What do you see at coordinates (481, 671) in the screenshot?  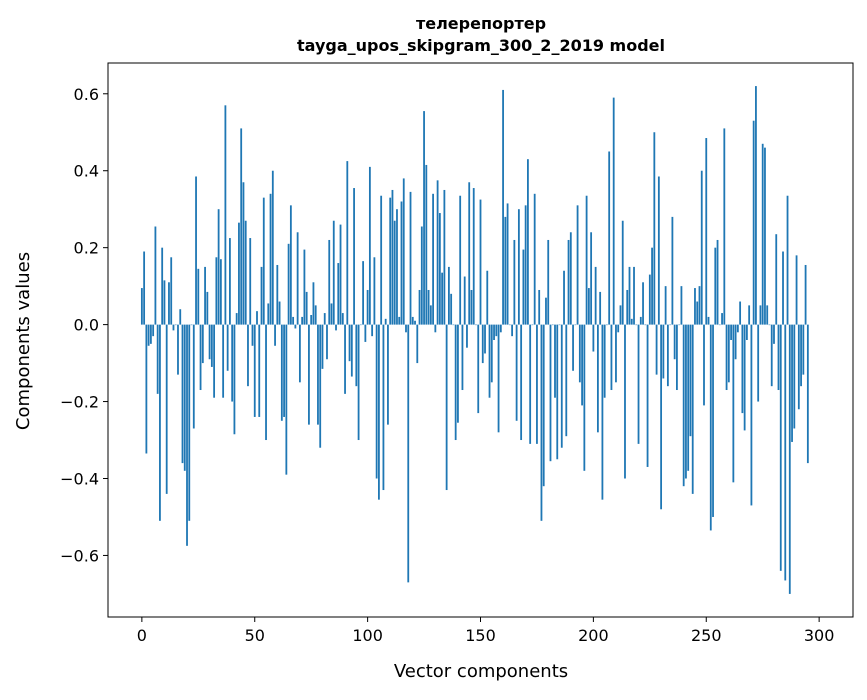 I see `x-axis-label: Vector components` at bounding box center [481, 671].